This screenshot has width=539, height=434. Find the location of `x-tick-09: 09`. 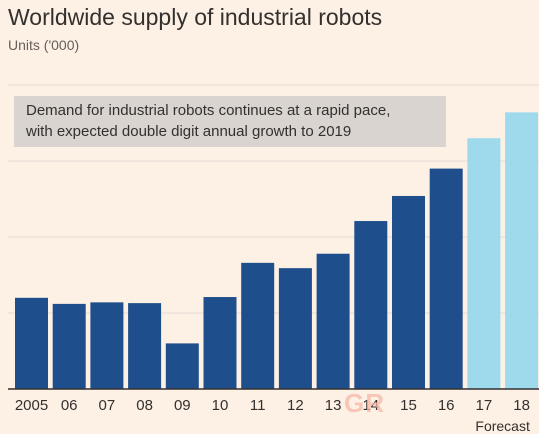

x-tick-09: 09 is located at coordinates (182, 405).